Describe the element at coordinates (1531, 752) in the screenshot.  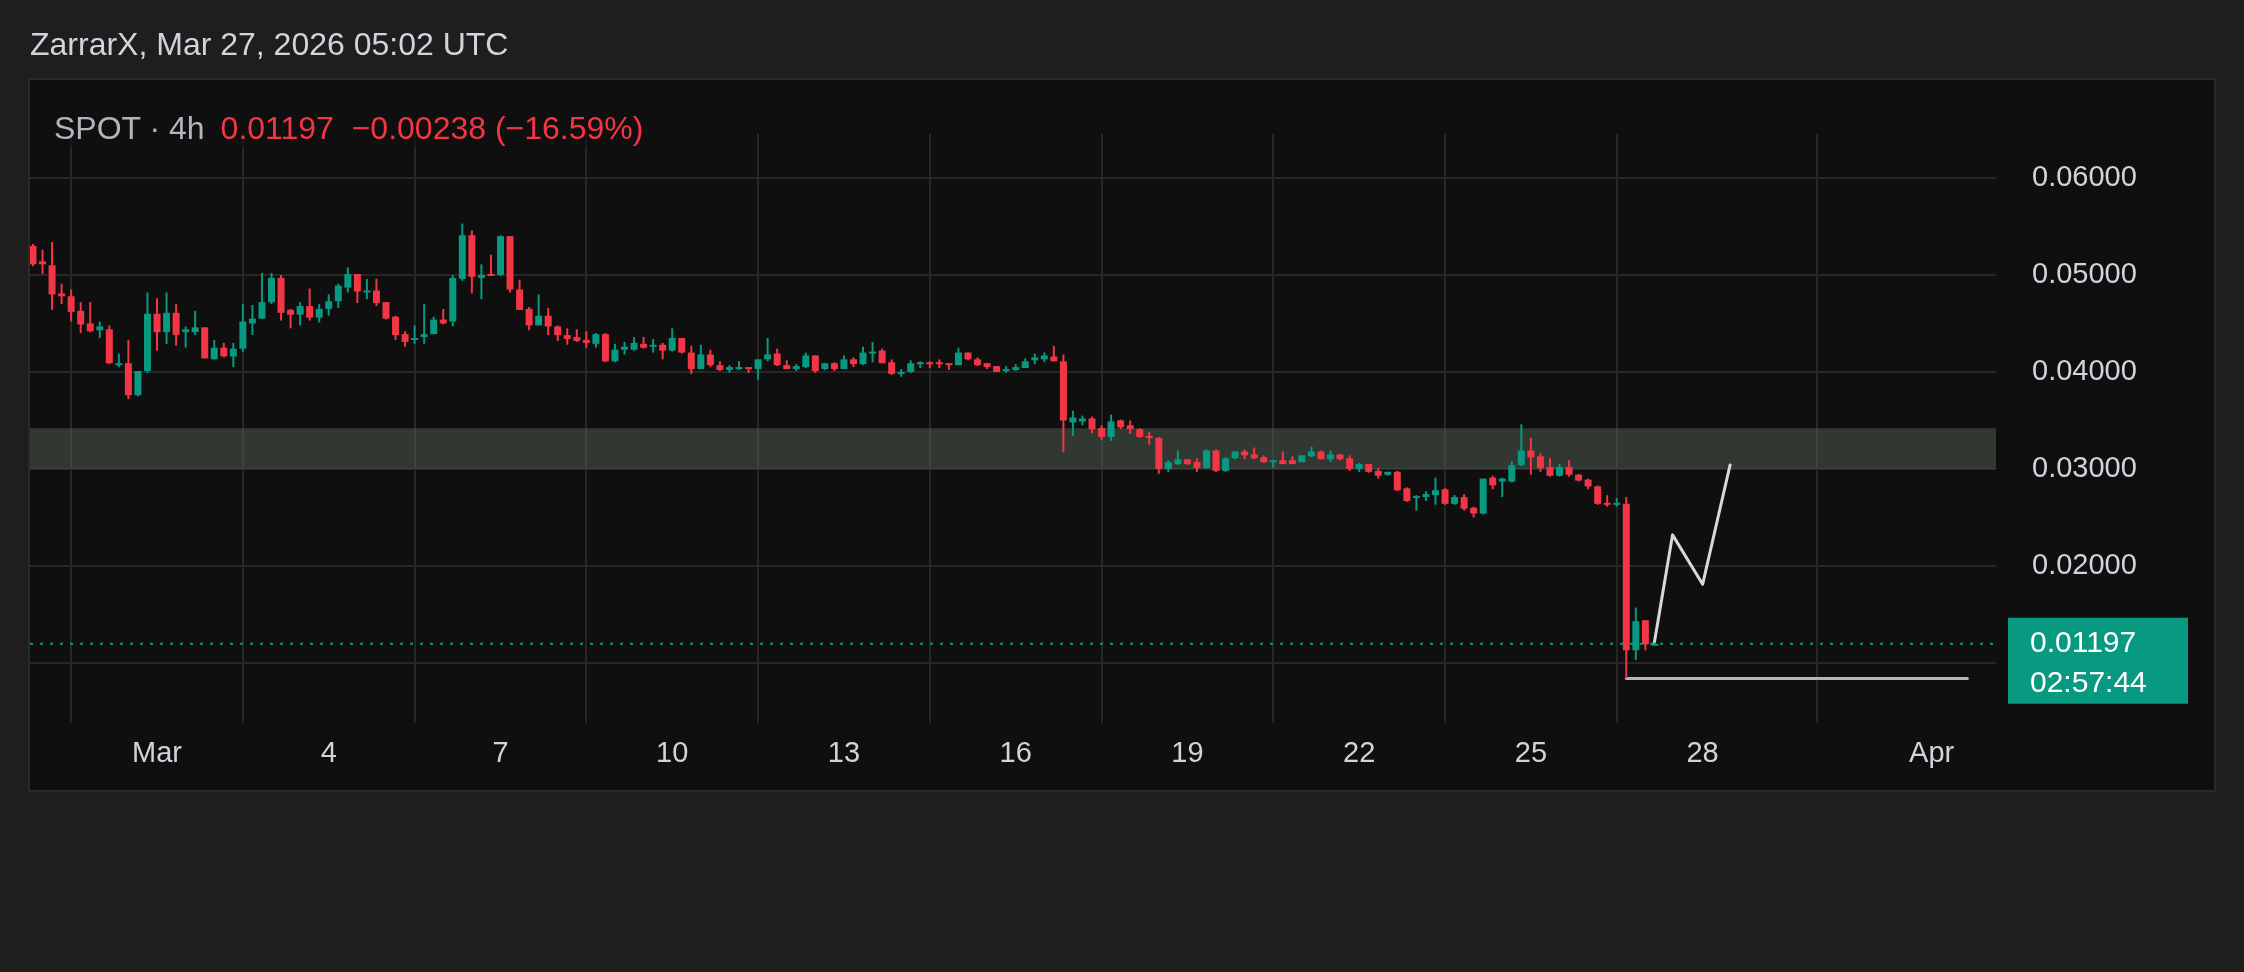
I see `x-tick-label: 25` at that location.